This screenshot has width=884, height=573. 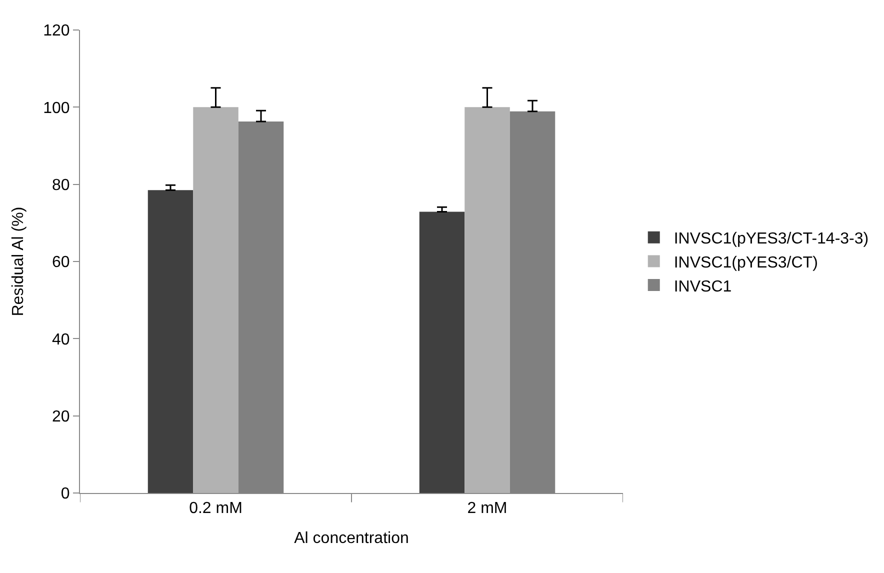 What do you see at coordinates (351, 538) in the screenshot?
I see `x-axis-title: Al concentration` at bounding box center [351, 538].